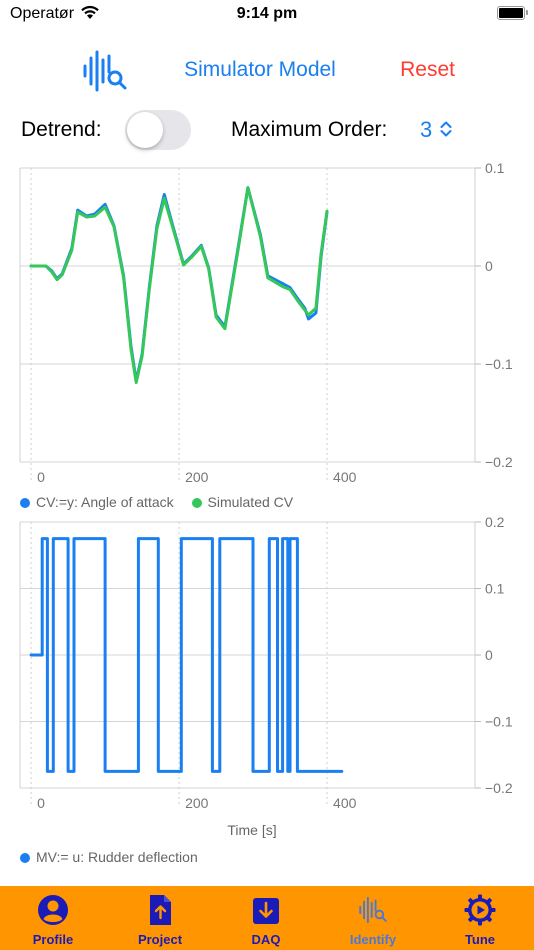 The width and height of the screenshot is (534, 950). What do you see at coordinates (160, 939) in the screenshot?
I see `tab-label: Project` at bounding box center [160, 939].